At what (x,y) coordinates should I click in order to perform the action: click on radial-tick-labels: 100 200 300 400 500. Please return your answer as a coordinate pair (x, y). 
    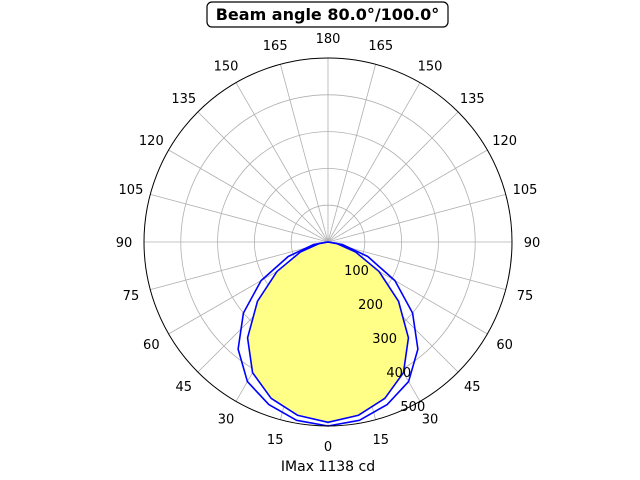
    Looking at the image, I should click on (384, 339).